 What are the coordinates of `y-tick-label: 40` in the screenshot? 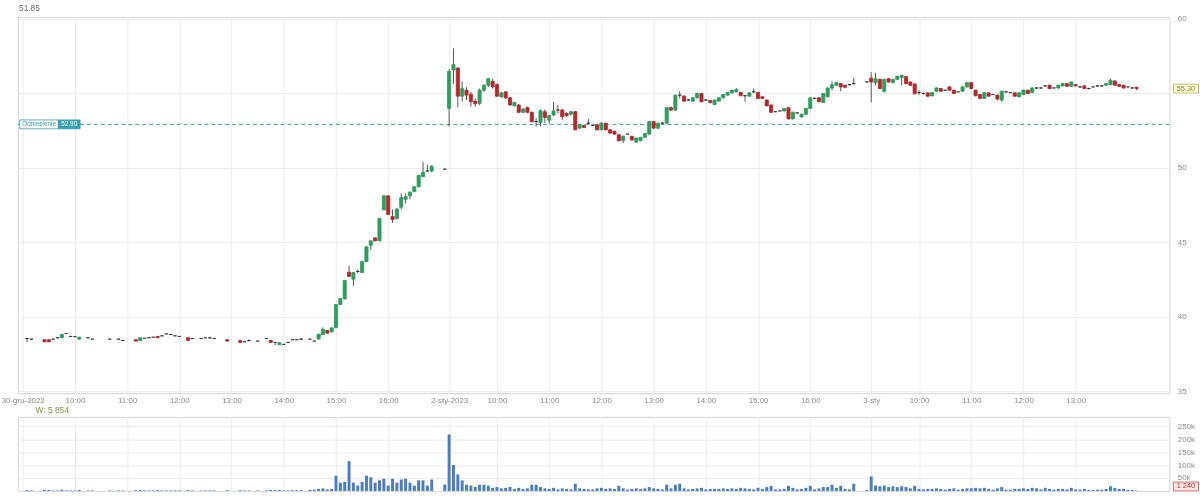 It's located at (1182, 317).